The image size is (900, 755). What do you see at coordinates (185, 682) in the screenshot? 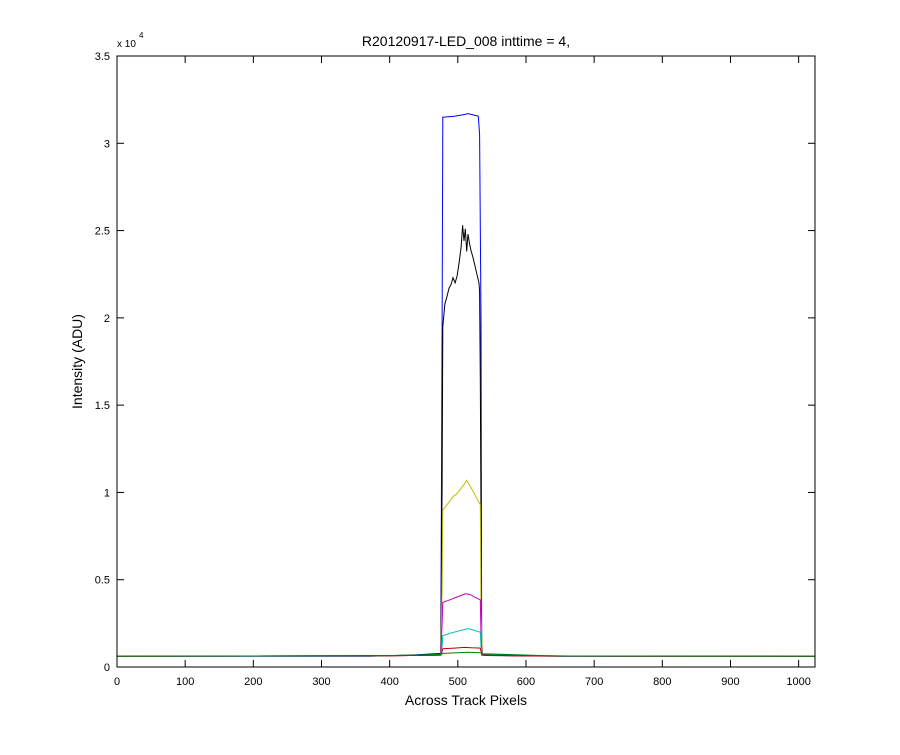
I see `x-tick-label: 100` at bounding box center [185, 682].